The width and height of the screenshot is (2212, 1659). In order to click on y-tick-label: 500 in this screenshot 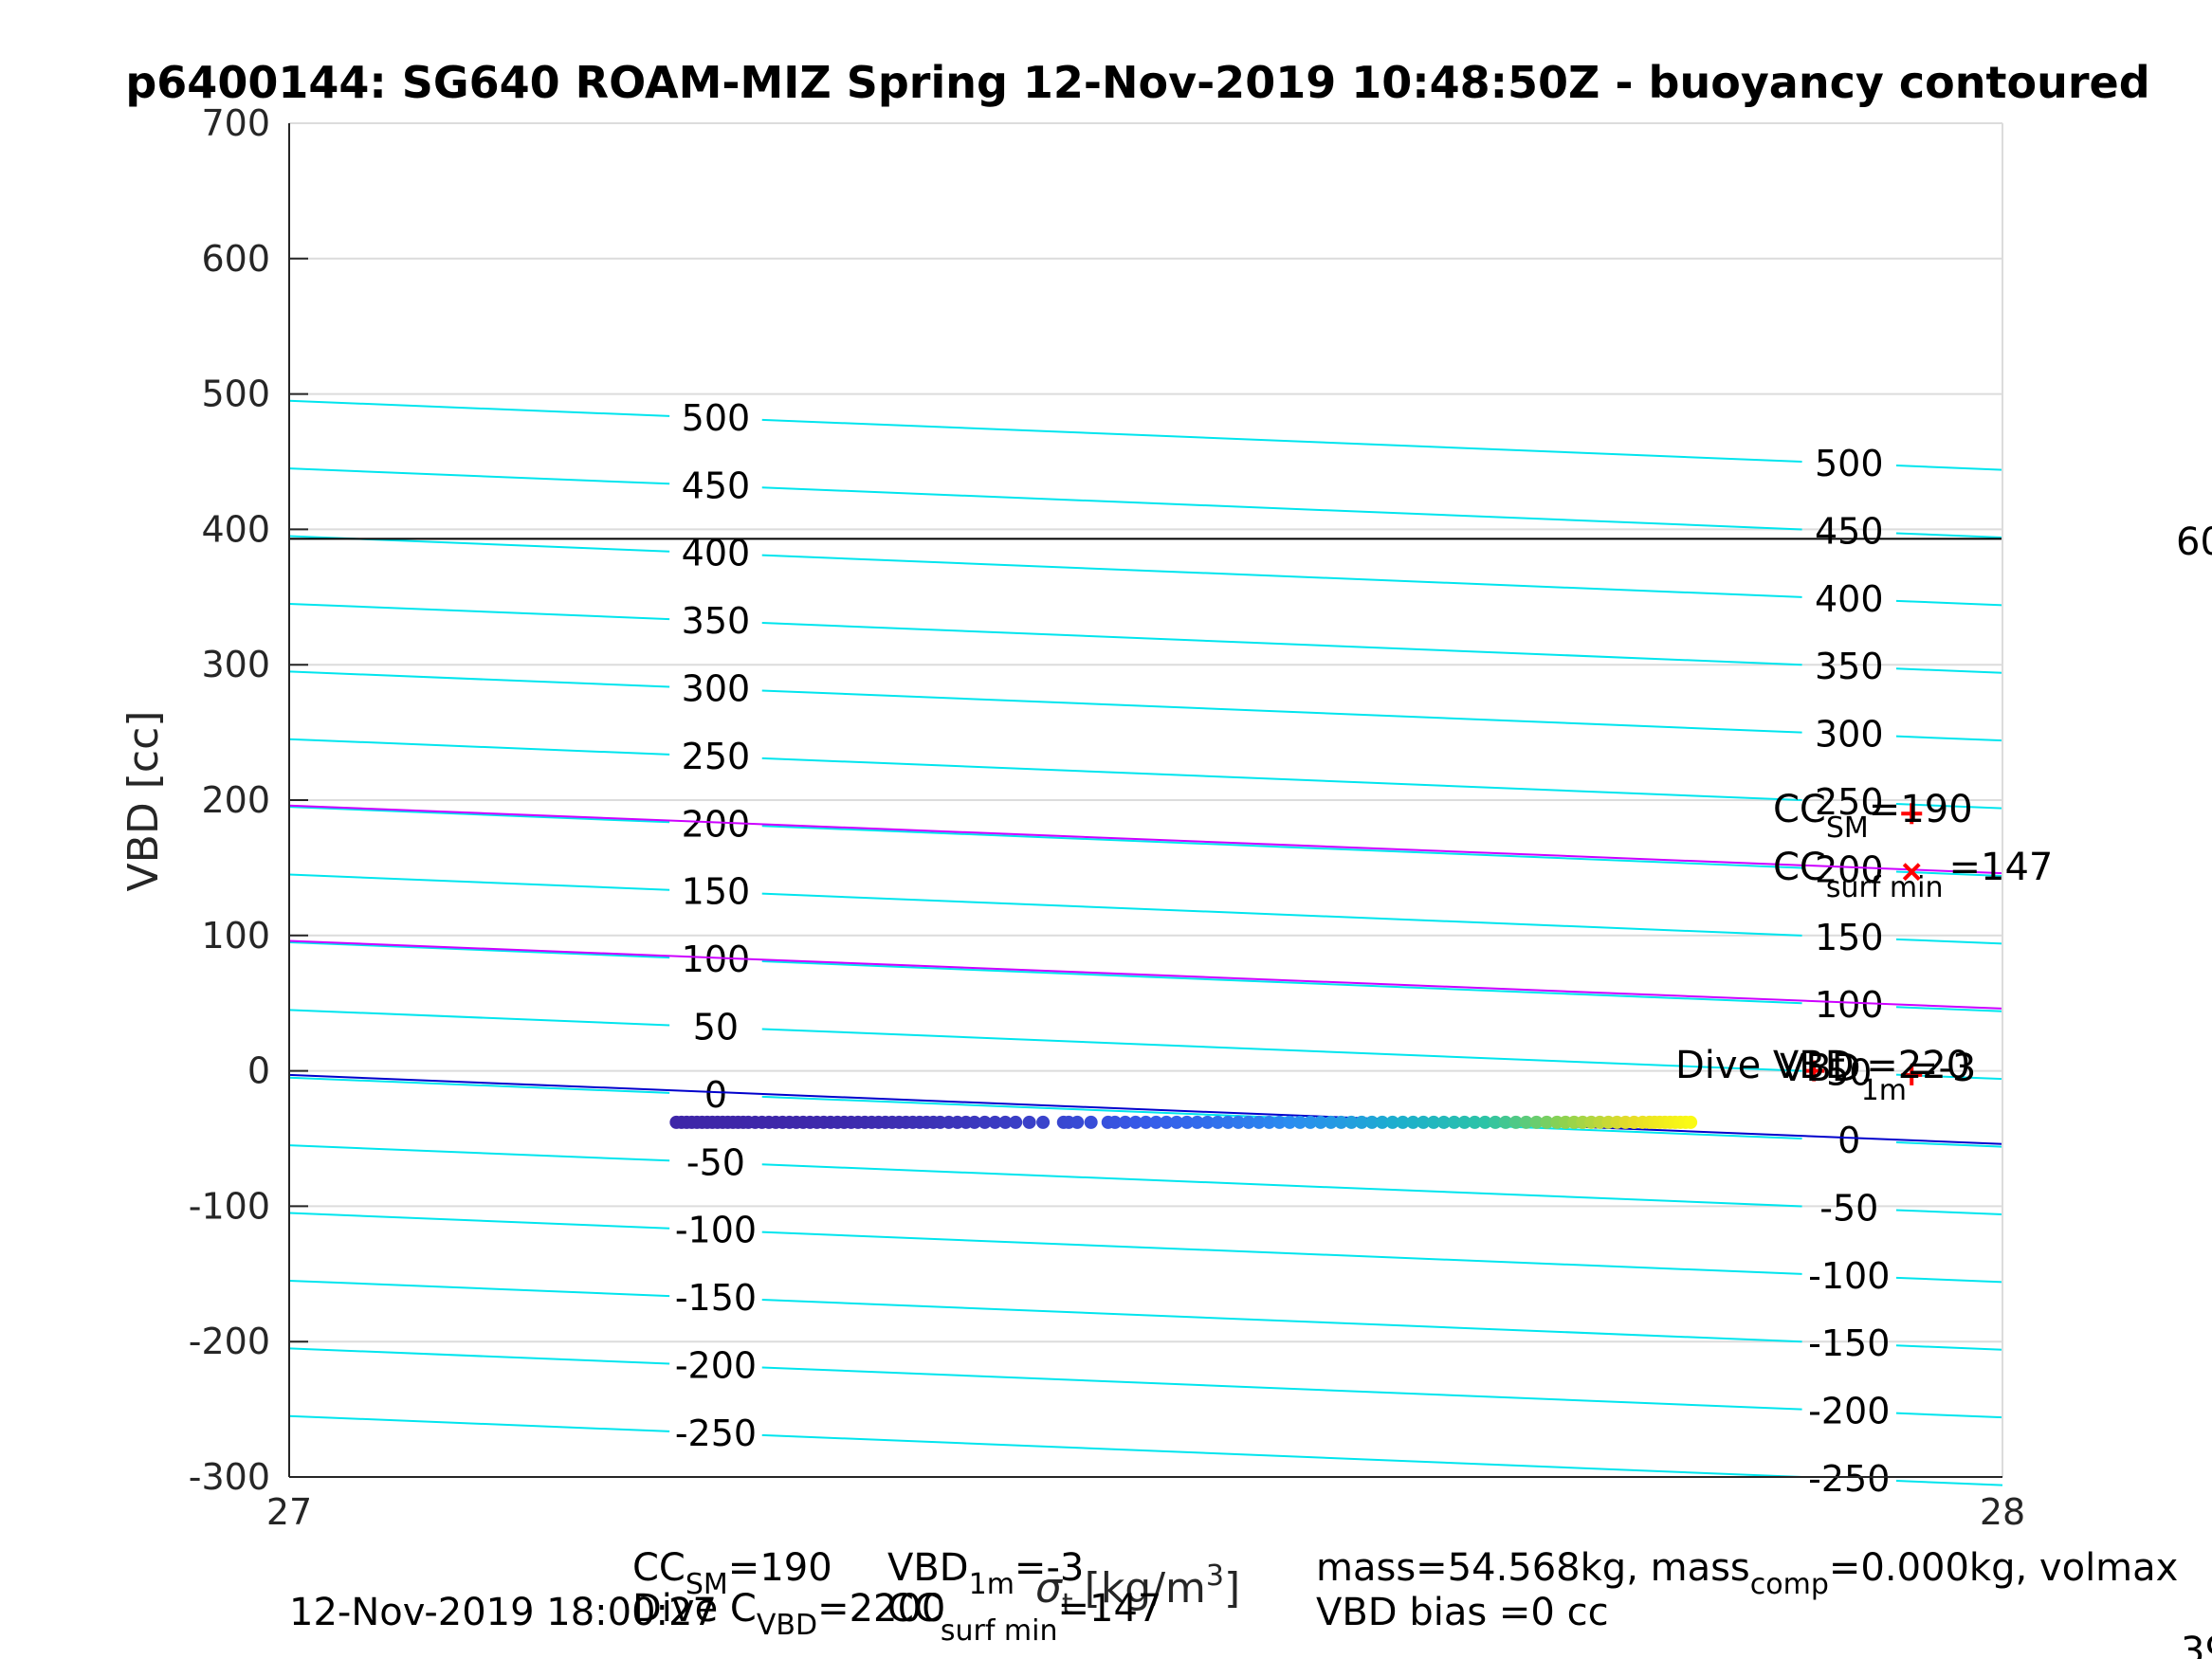, I will do `click(235, 394)`.